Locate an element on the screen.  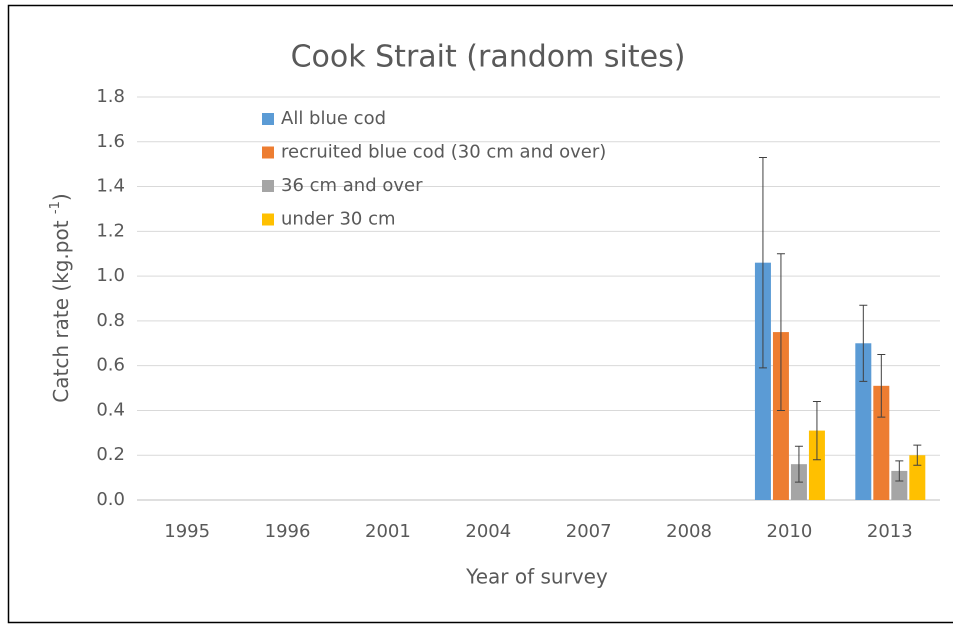
x-axis-label: Year of survey is located at coordinates (536, 577).